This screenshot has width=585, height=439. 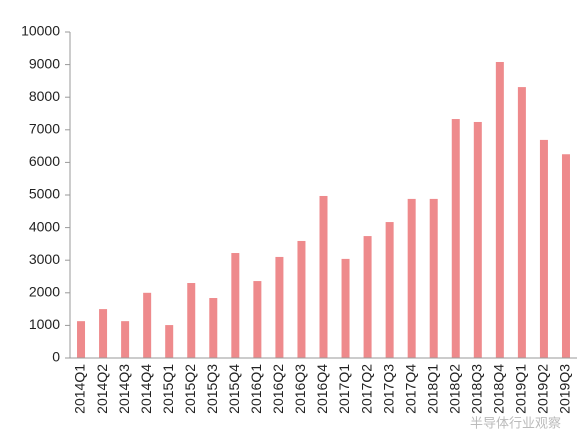 I want to click on x-tick-label: 2014Q2, so click(x=102, y=389).